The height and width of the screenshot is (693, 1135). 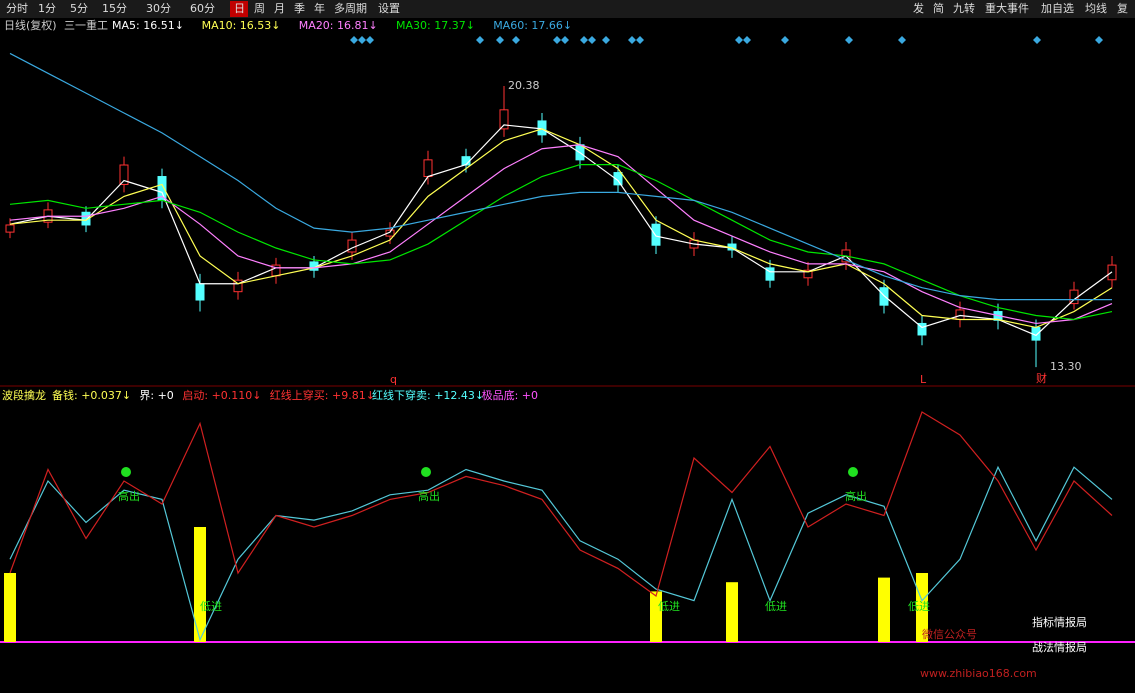 I want to click on toolbar-button: 1分, so click(x=47, y=8).